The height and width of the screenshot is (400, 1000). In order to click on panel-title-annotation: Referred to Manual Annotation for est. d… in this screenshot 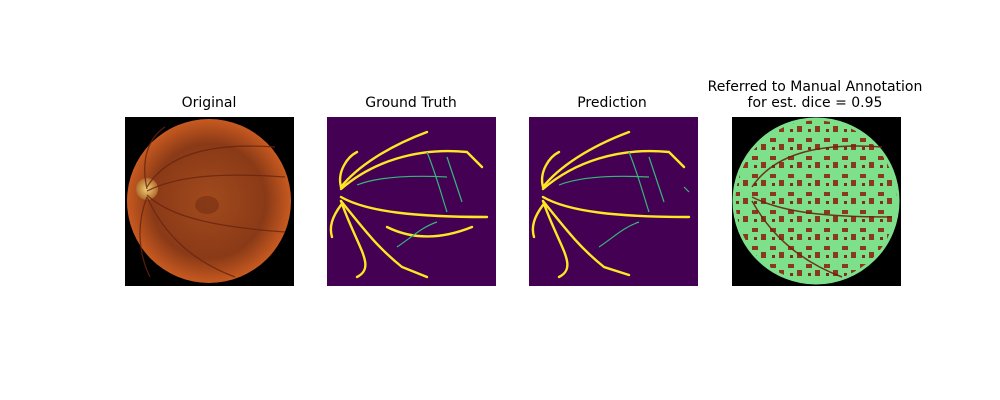, I will do `click(815, 95)`.